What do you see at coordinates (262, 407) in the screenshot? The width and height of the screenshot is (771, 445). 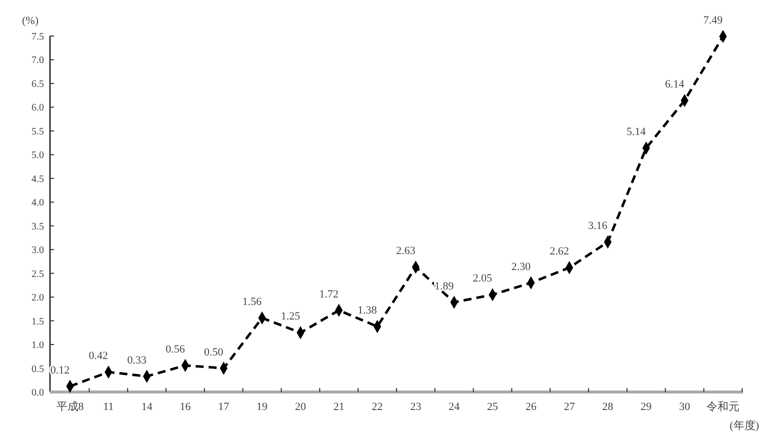 I see `x-tick-label: 19` at bounding box center [262, 407].